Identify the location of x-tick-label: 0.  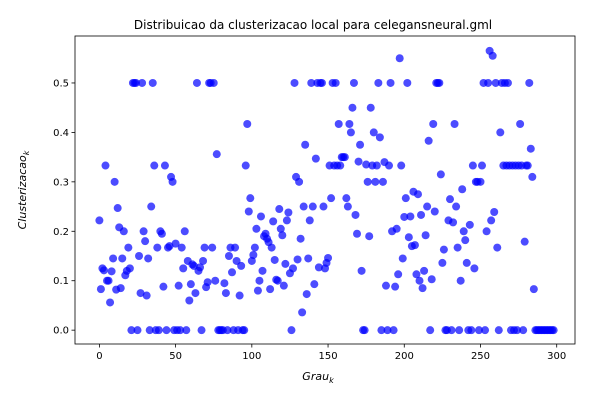
(99, 356).